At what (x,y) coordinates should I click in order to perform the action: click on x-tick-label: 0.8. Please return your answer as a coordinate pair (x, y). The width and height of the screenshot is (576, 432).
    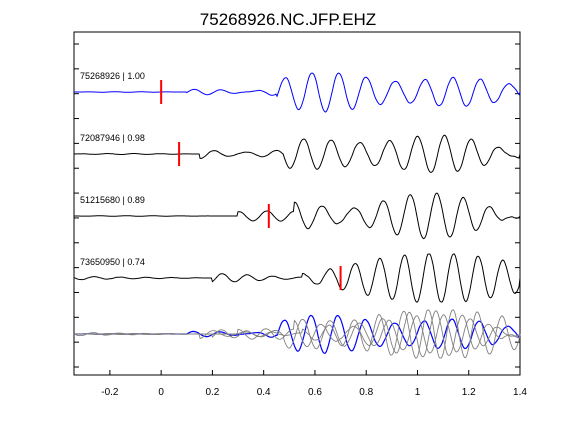
    Looking at the image, I should click on (366, 392).